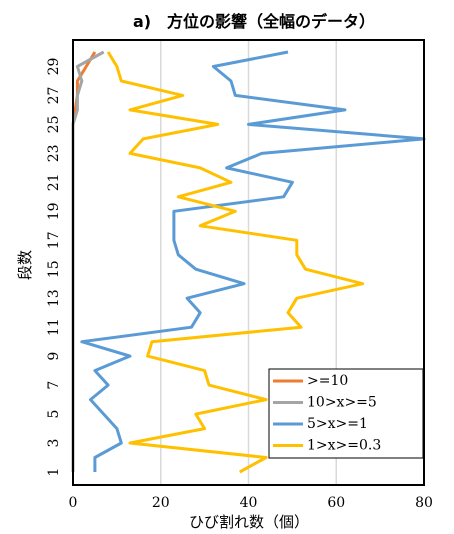  Describe the element at coordinates (344, 446) in the screenshot. I see `legend-label: 1>x>=0.3` at that location.